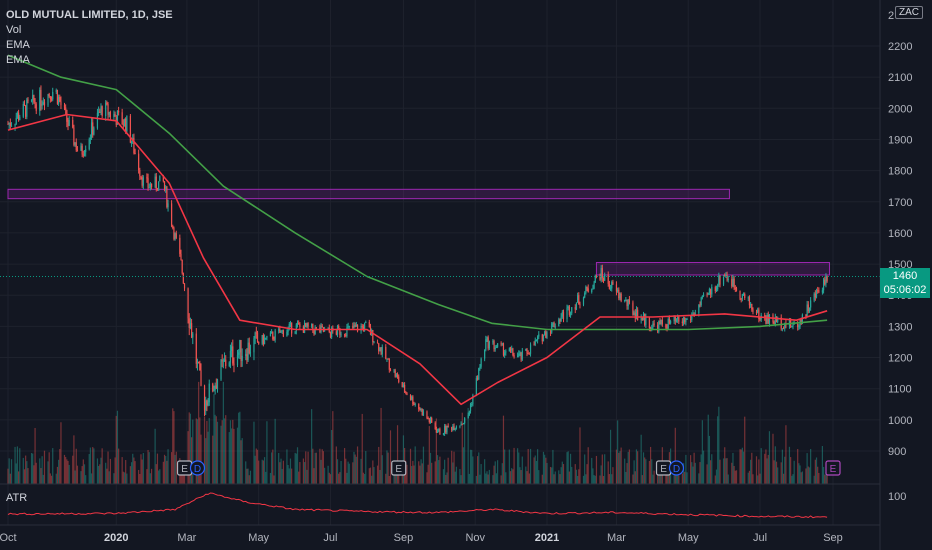 This screenshot has height=550, width=932. Describe the element at coordinates (89, 15) in the screenshot. I see `symbol-title: OLD MUTUAL LIMITED, 1D, JSE` at that location.